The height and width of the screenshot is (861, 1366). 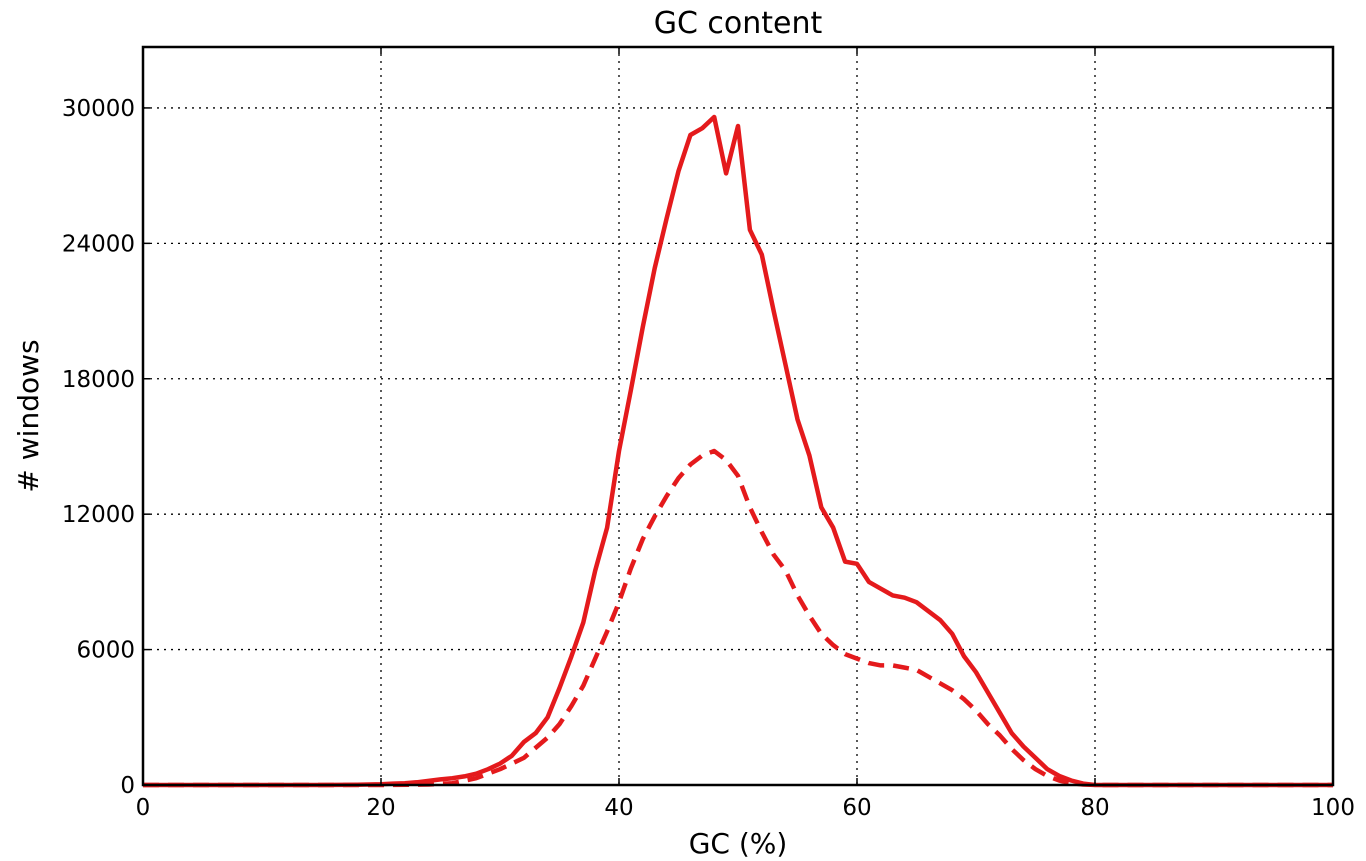 I want to click on x-tick-label: 80, so click(x=1094, y=808).